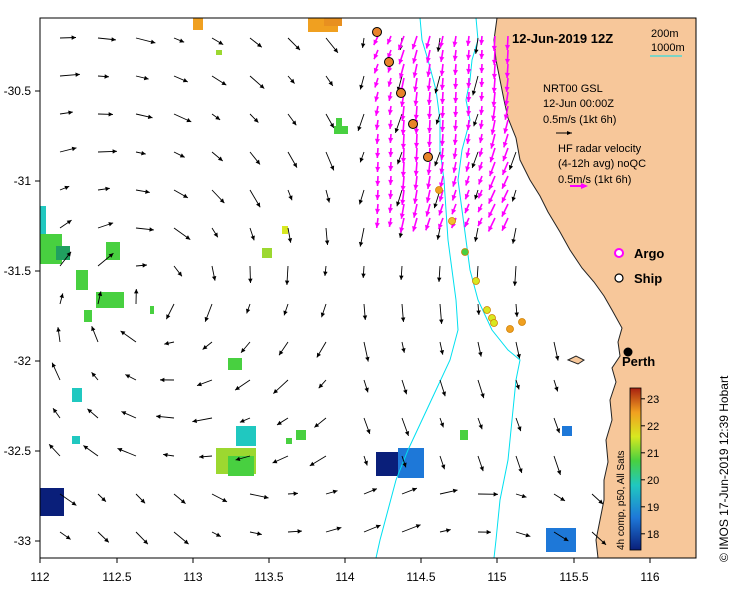 The image size is (739, 592). Describe the element at coordinates (22, 316) in the screenshot. I see `y-axis: -30.5 -31 -31.5 -32 -32.5 -33` at that location.